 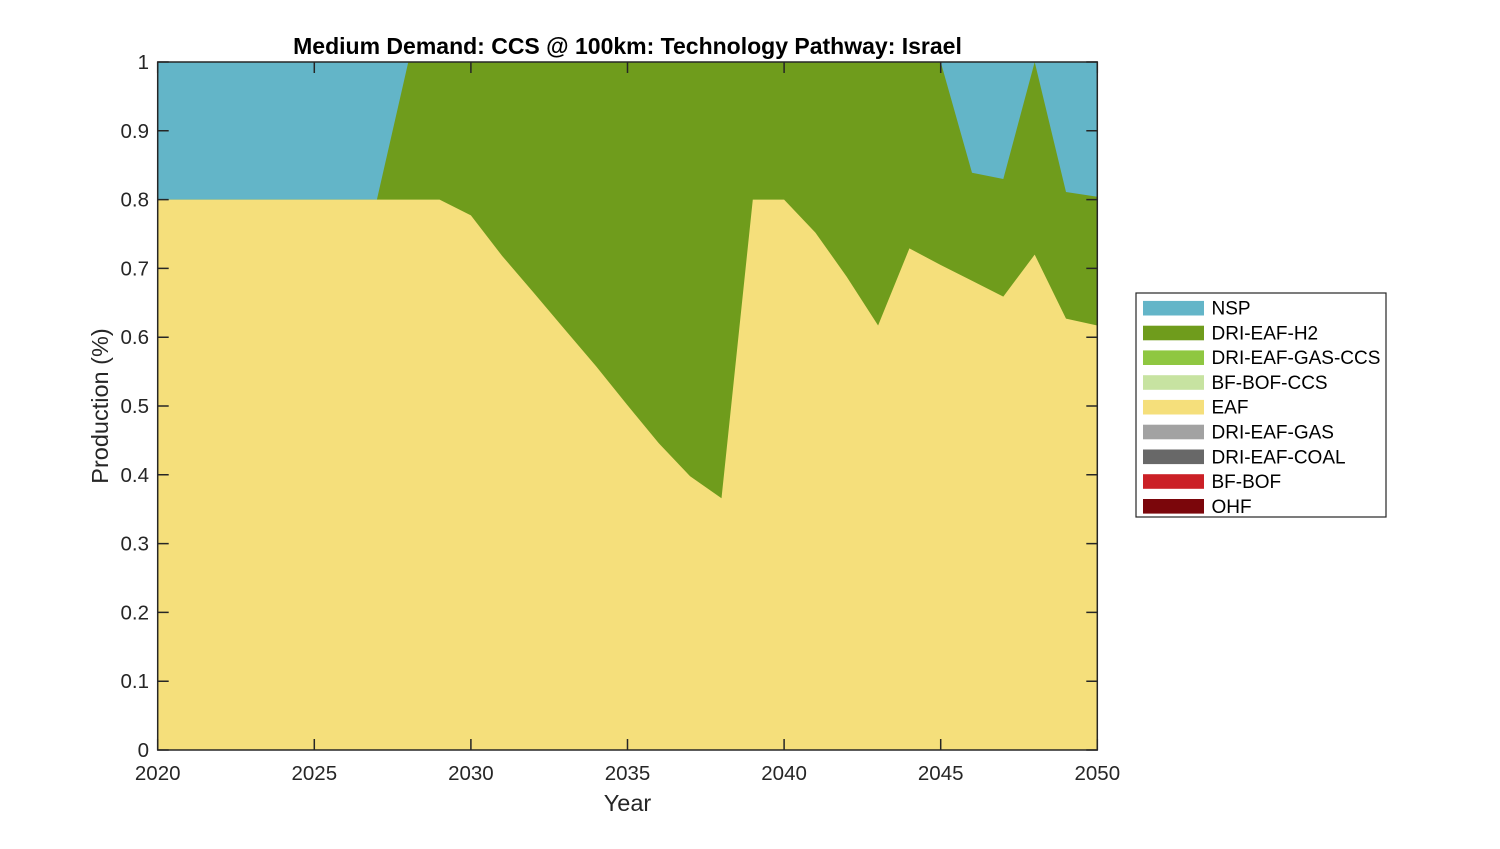 I want to click on svg-text: NSP, so click(x=1231, y=309).